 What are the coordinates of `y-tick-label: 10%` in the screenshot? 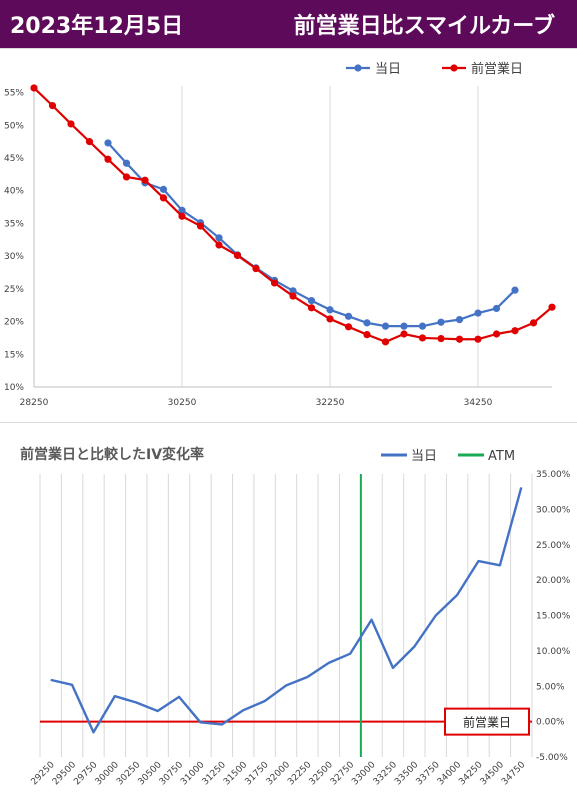 It's located at (14, 388).